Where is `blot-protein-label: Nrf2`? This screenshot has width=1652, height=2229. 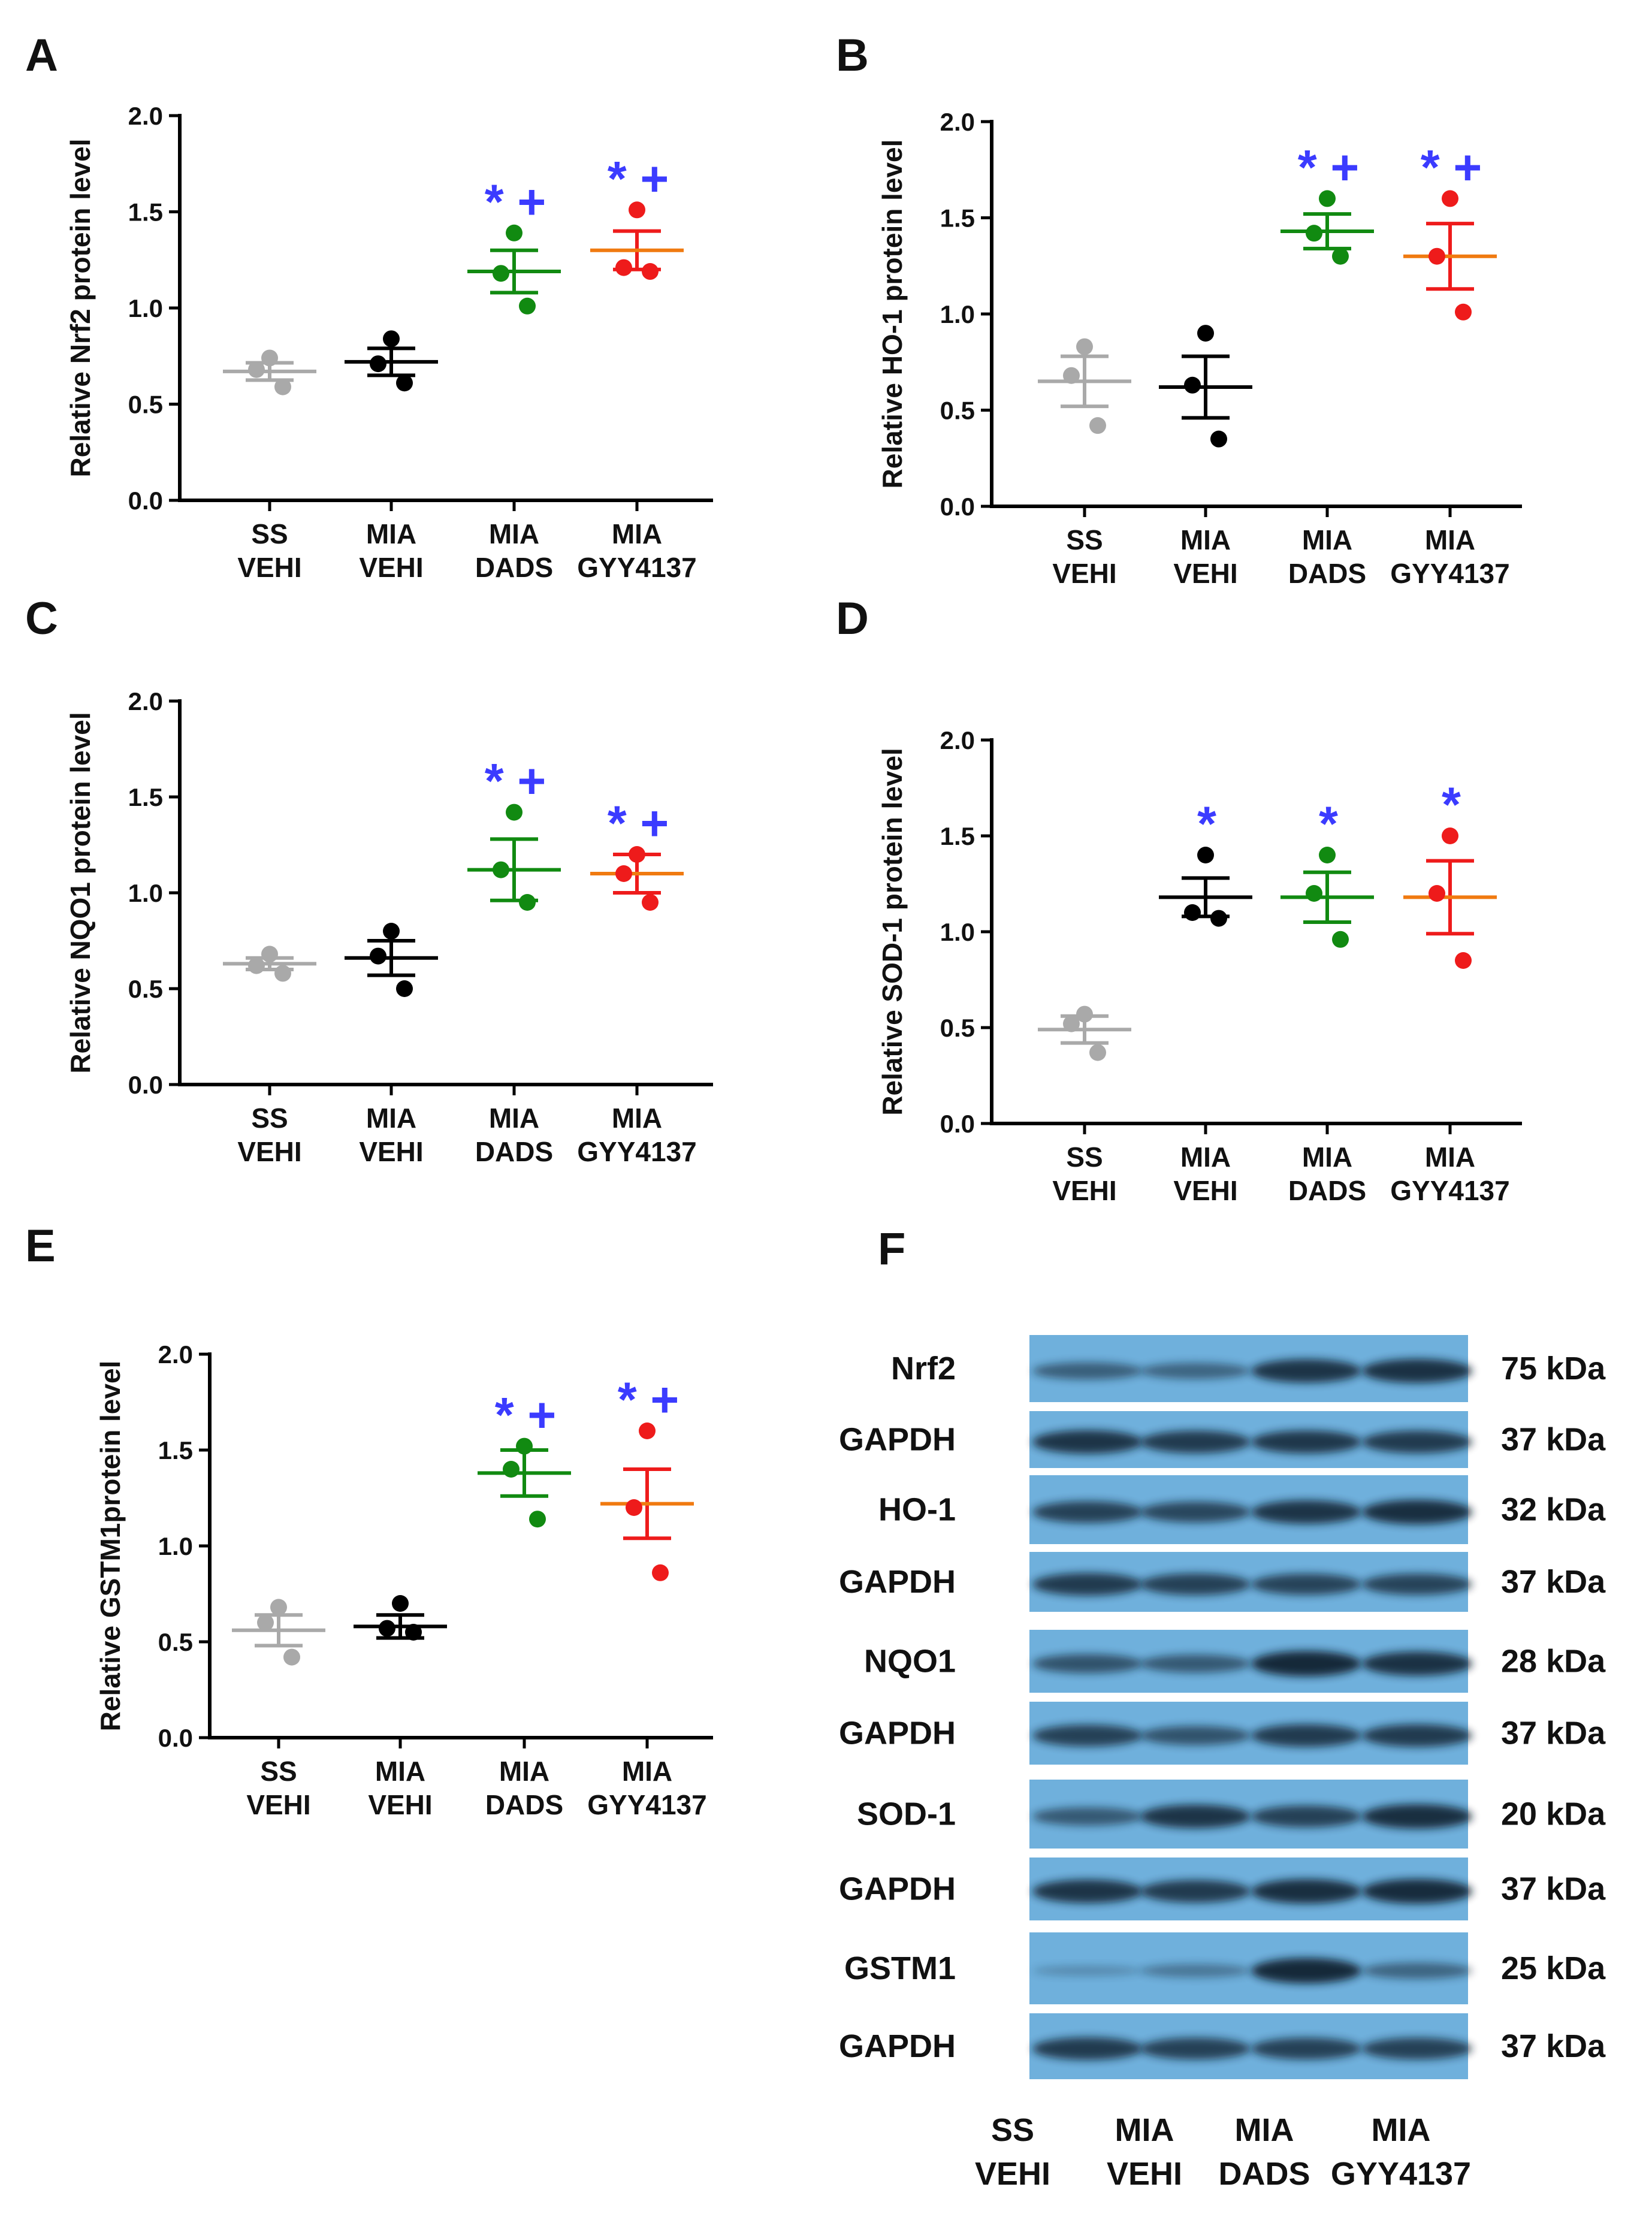 blot-protein-label: Nrf2 is located at coordinates (923, 1369).